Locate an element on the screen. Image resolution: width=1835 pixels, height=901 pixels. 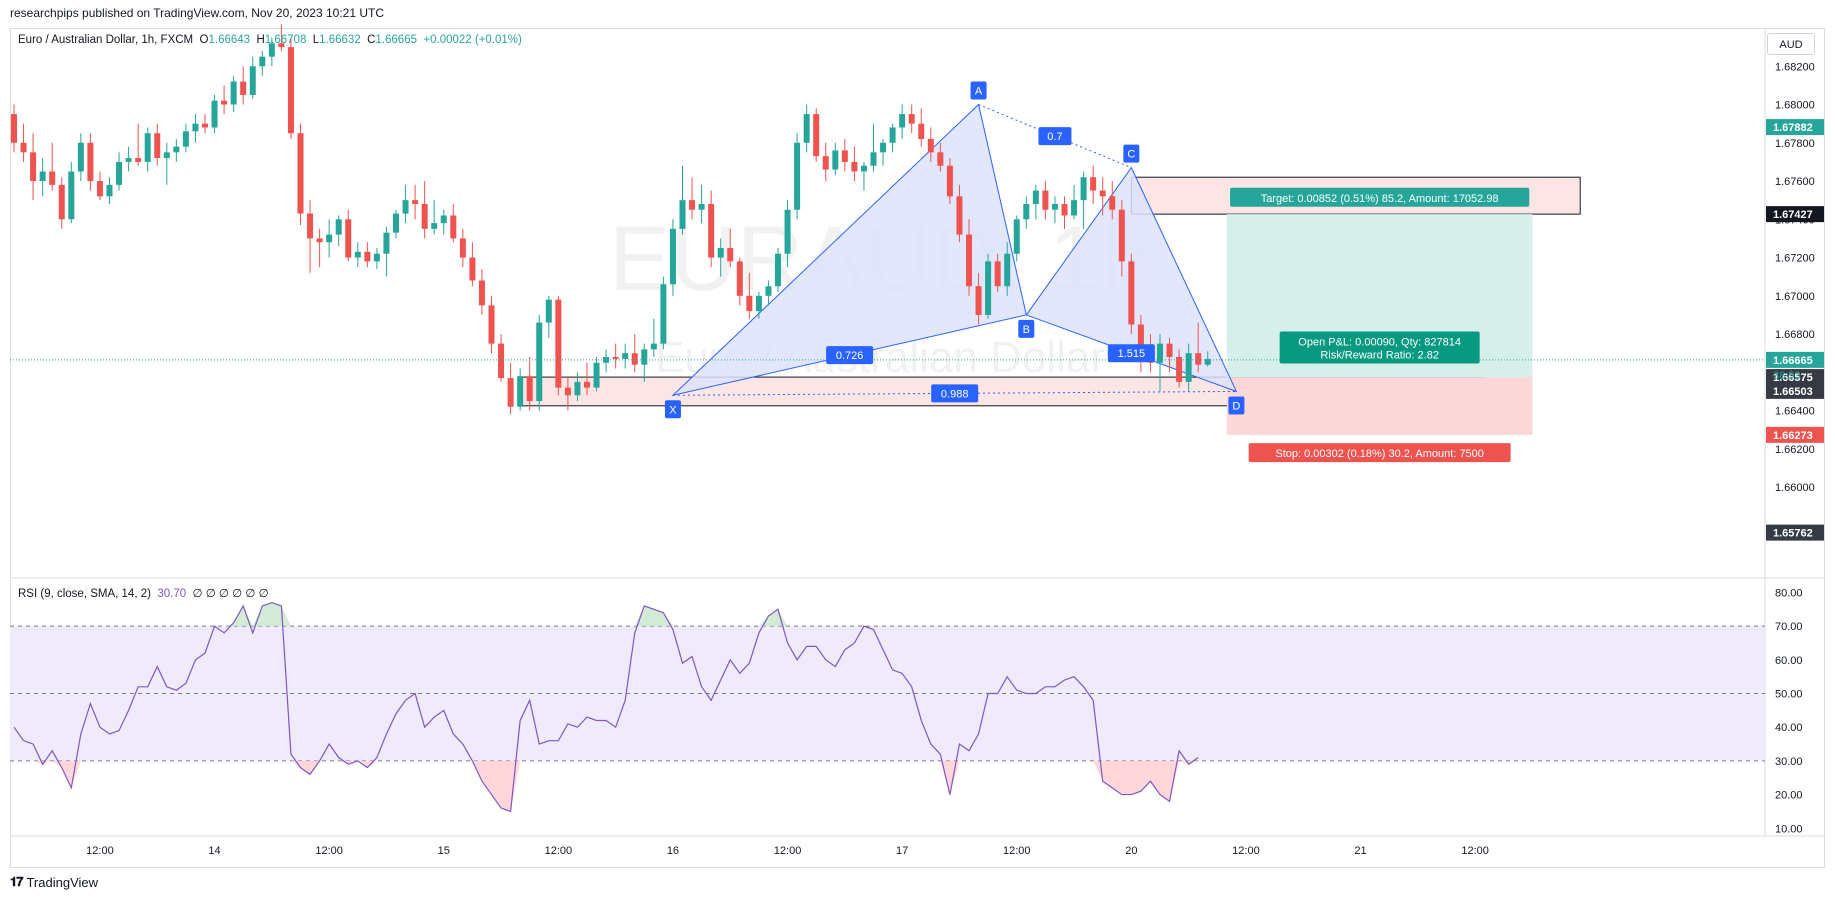
pattern-point-c: C is located at coordinates (1131, 155).